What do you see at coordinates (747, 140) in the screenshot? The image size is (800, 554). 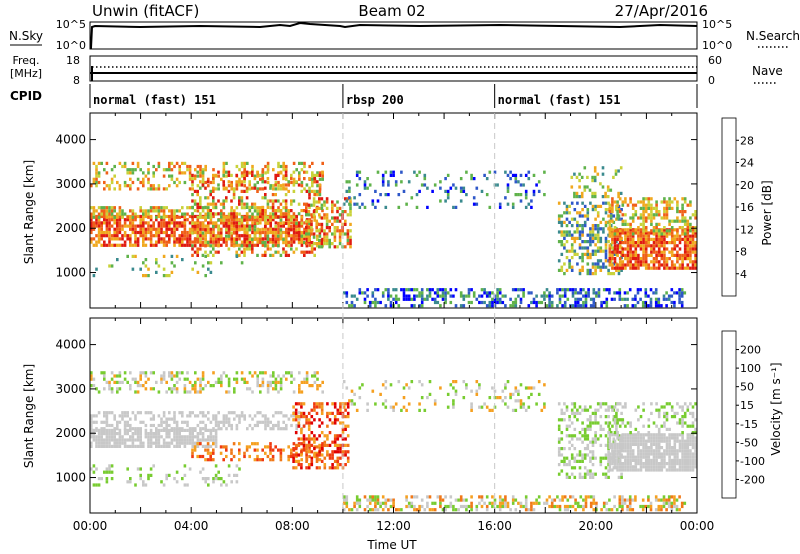 I see `colorbar-tick-label: 28` at bounding box center [747, 140].